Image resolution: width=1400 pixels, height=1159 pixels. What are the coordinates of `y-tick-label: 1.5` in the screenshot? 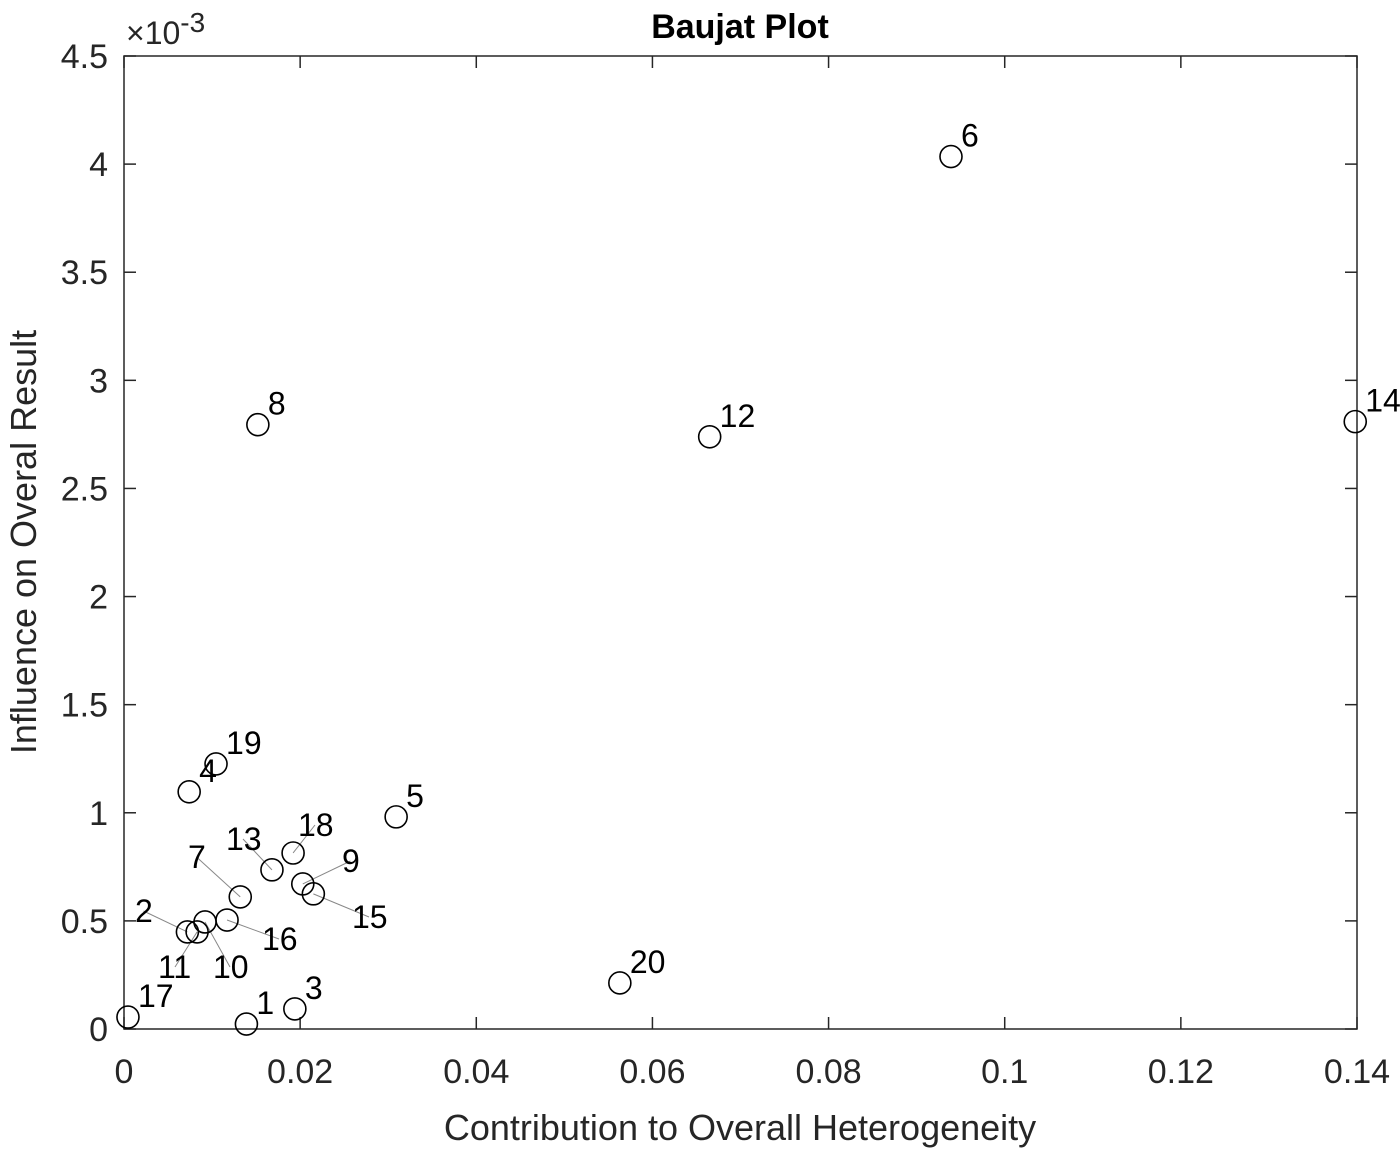 It's located at (84, 706).